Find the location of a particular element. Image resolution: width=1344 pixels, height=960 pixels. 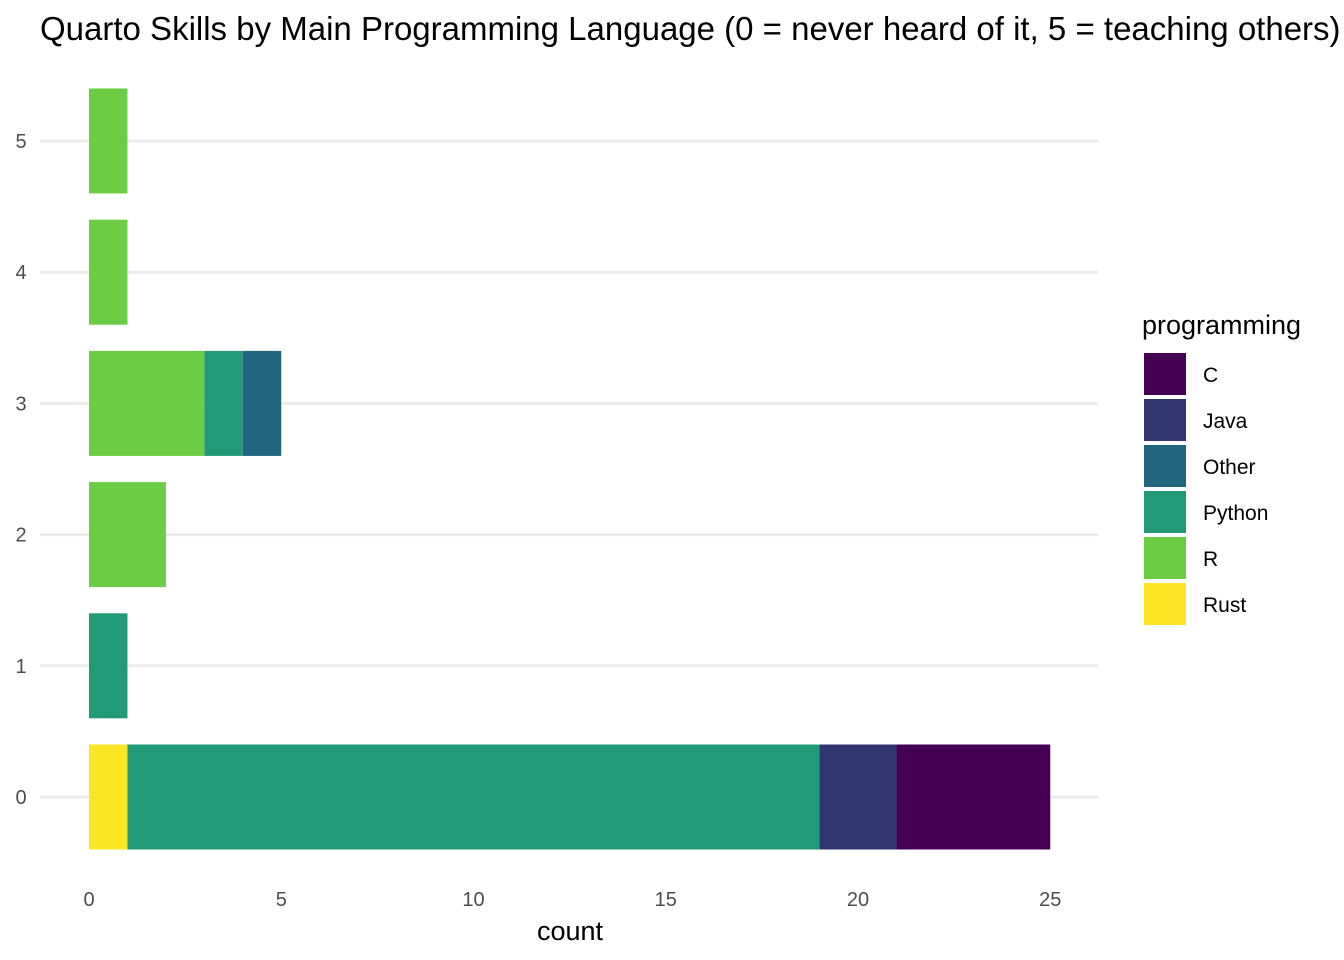

legend-label-c: C is located at coordinates (1210, 375).